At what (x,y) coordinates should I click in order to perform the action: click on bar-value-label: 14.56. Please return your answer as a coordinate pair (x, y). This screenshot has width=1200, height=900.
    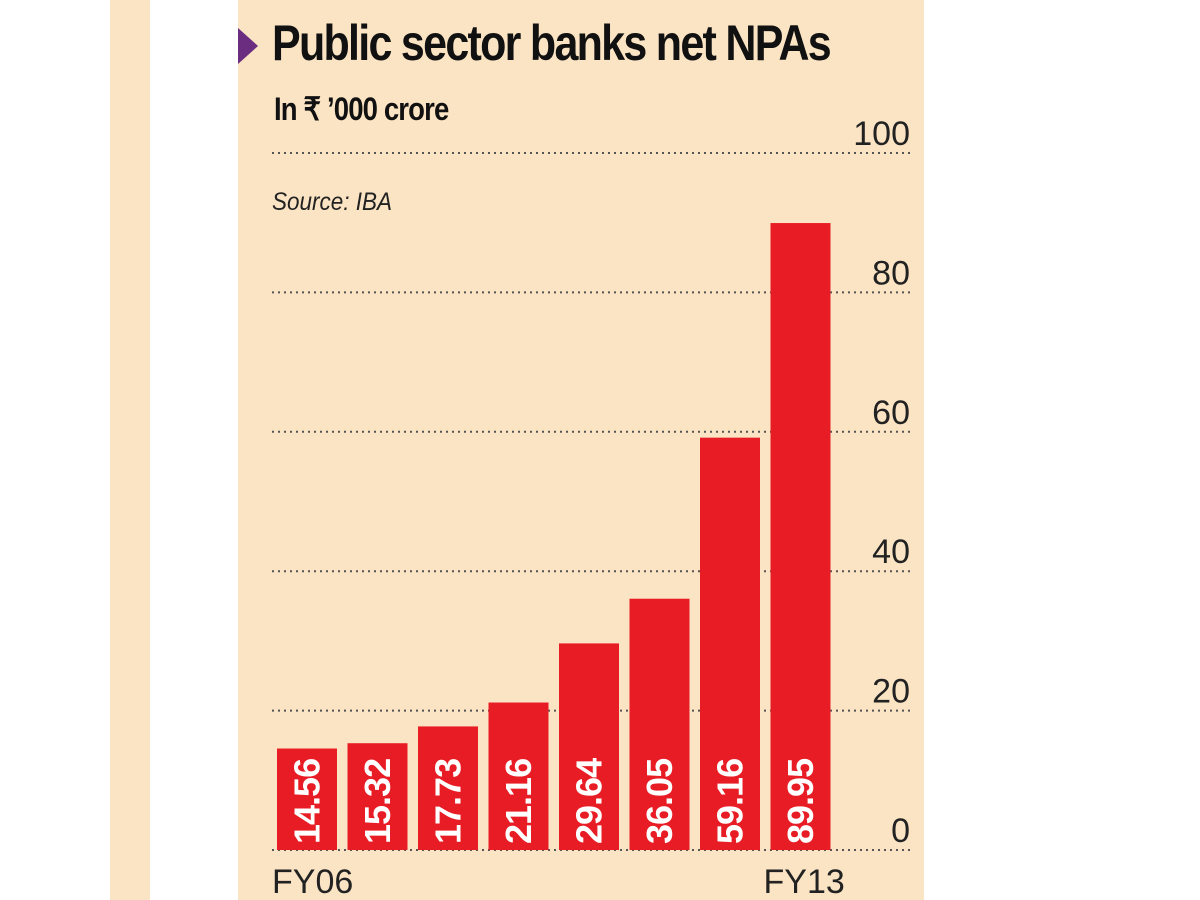
    Looking at the image, I should click on (307, 801).